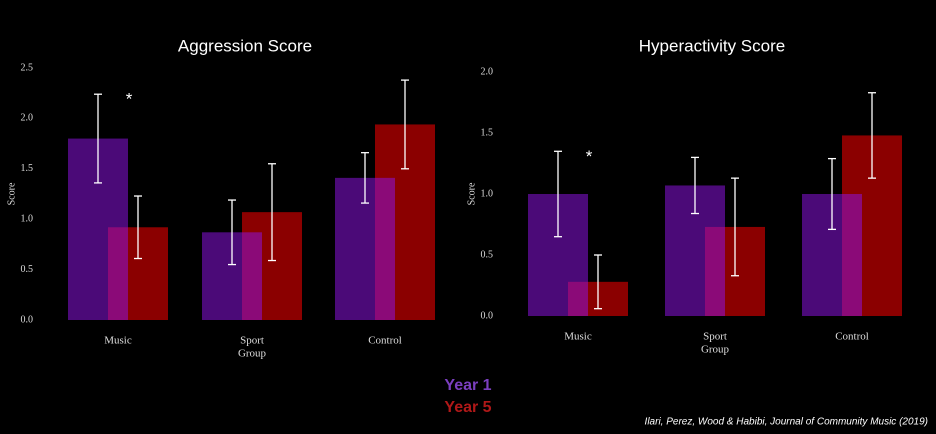  What do you see at coordinates (467, 407) in the screenshot?
I see `legend-entry: Year 5` at bounding box center [467, 407].